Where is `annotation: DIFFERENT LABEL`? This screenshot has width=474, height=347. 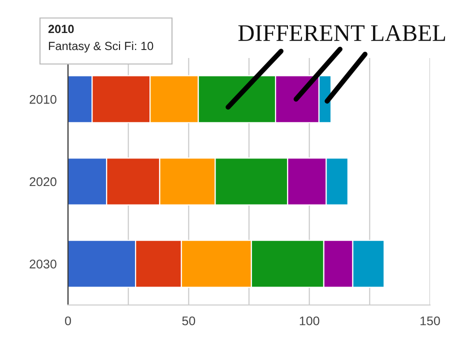 annotation: DIFFERENT LABEL is located at coordinates (342, 33).